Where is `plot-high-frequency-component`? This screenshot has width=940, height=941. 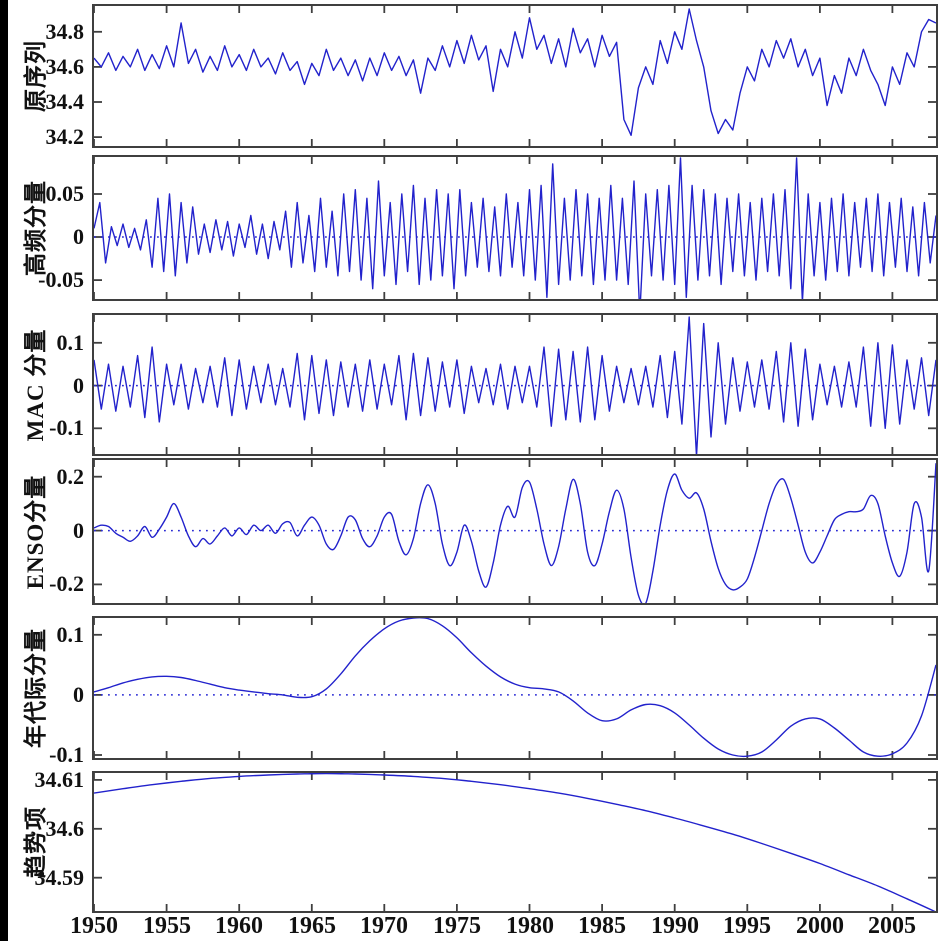
plot-high-frequency-component is located at coordinates (515, 228).